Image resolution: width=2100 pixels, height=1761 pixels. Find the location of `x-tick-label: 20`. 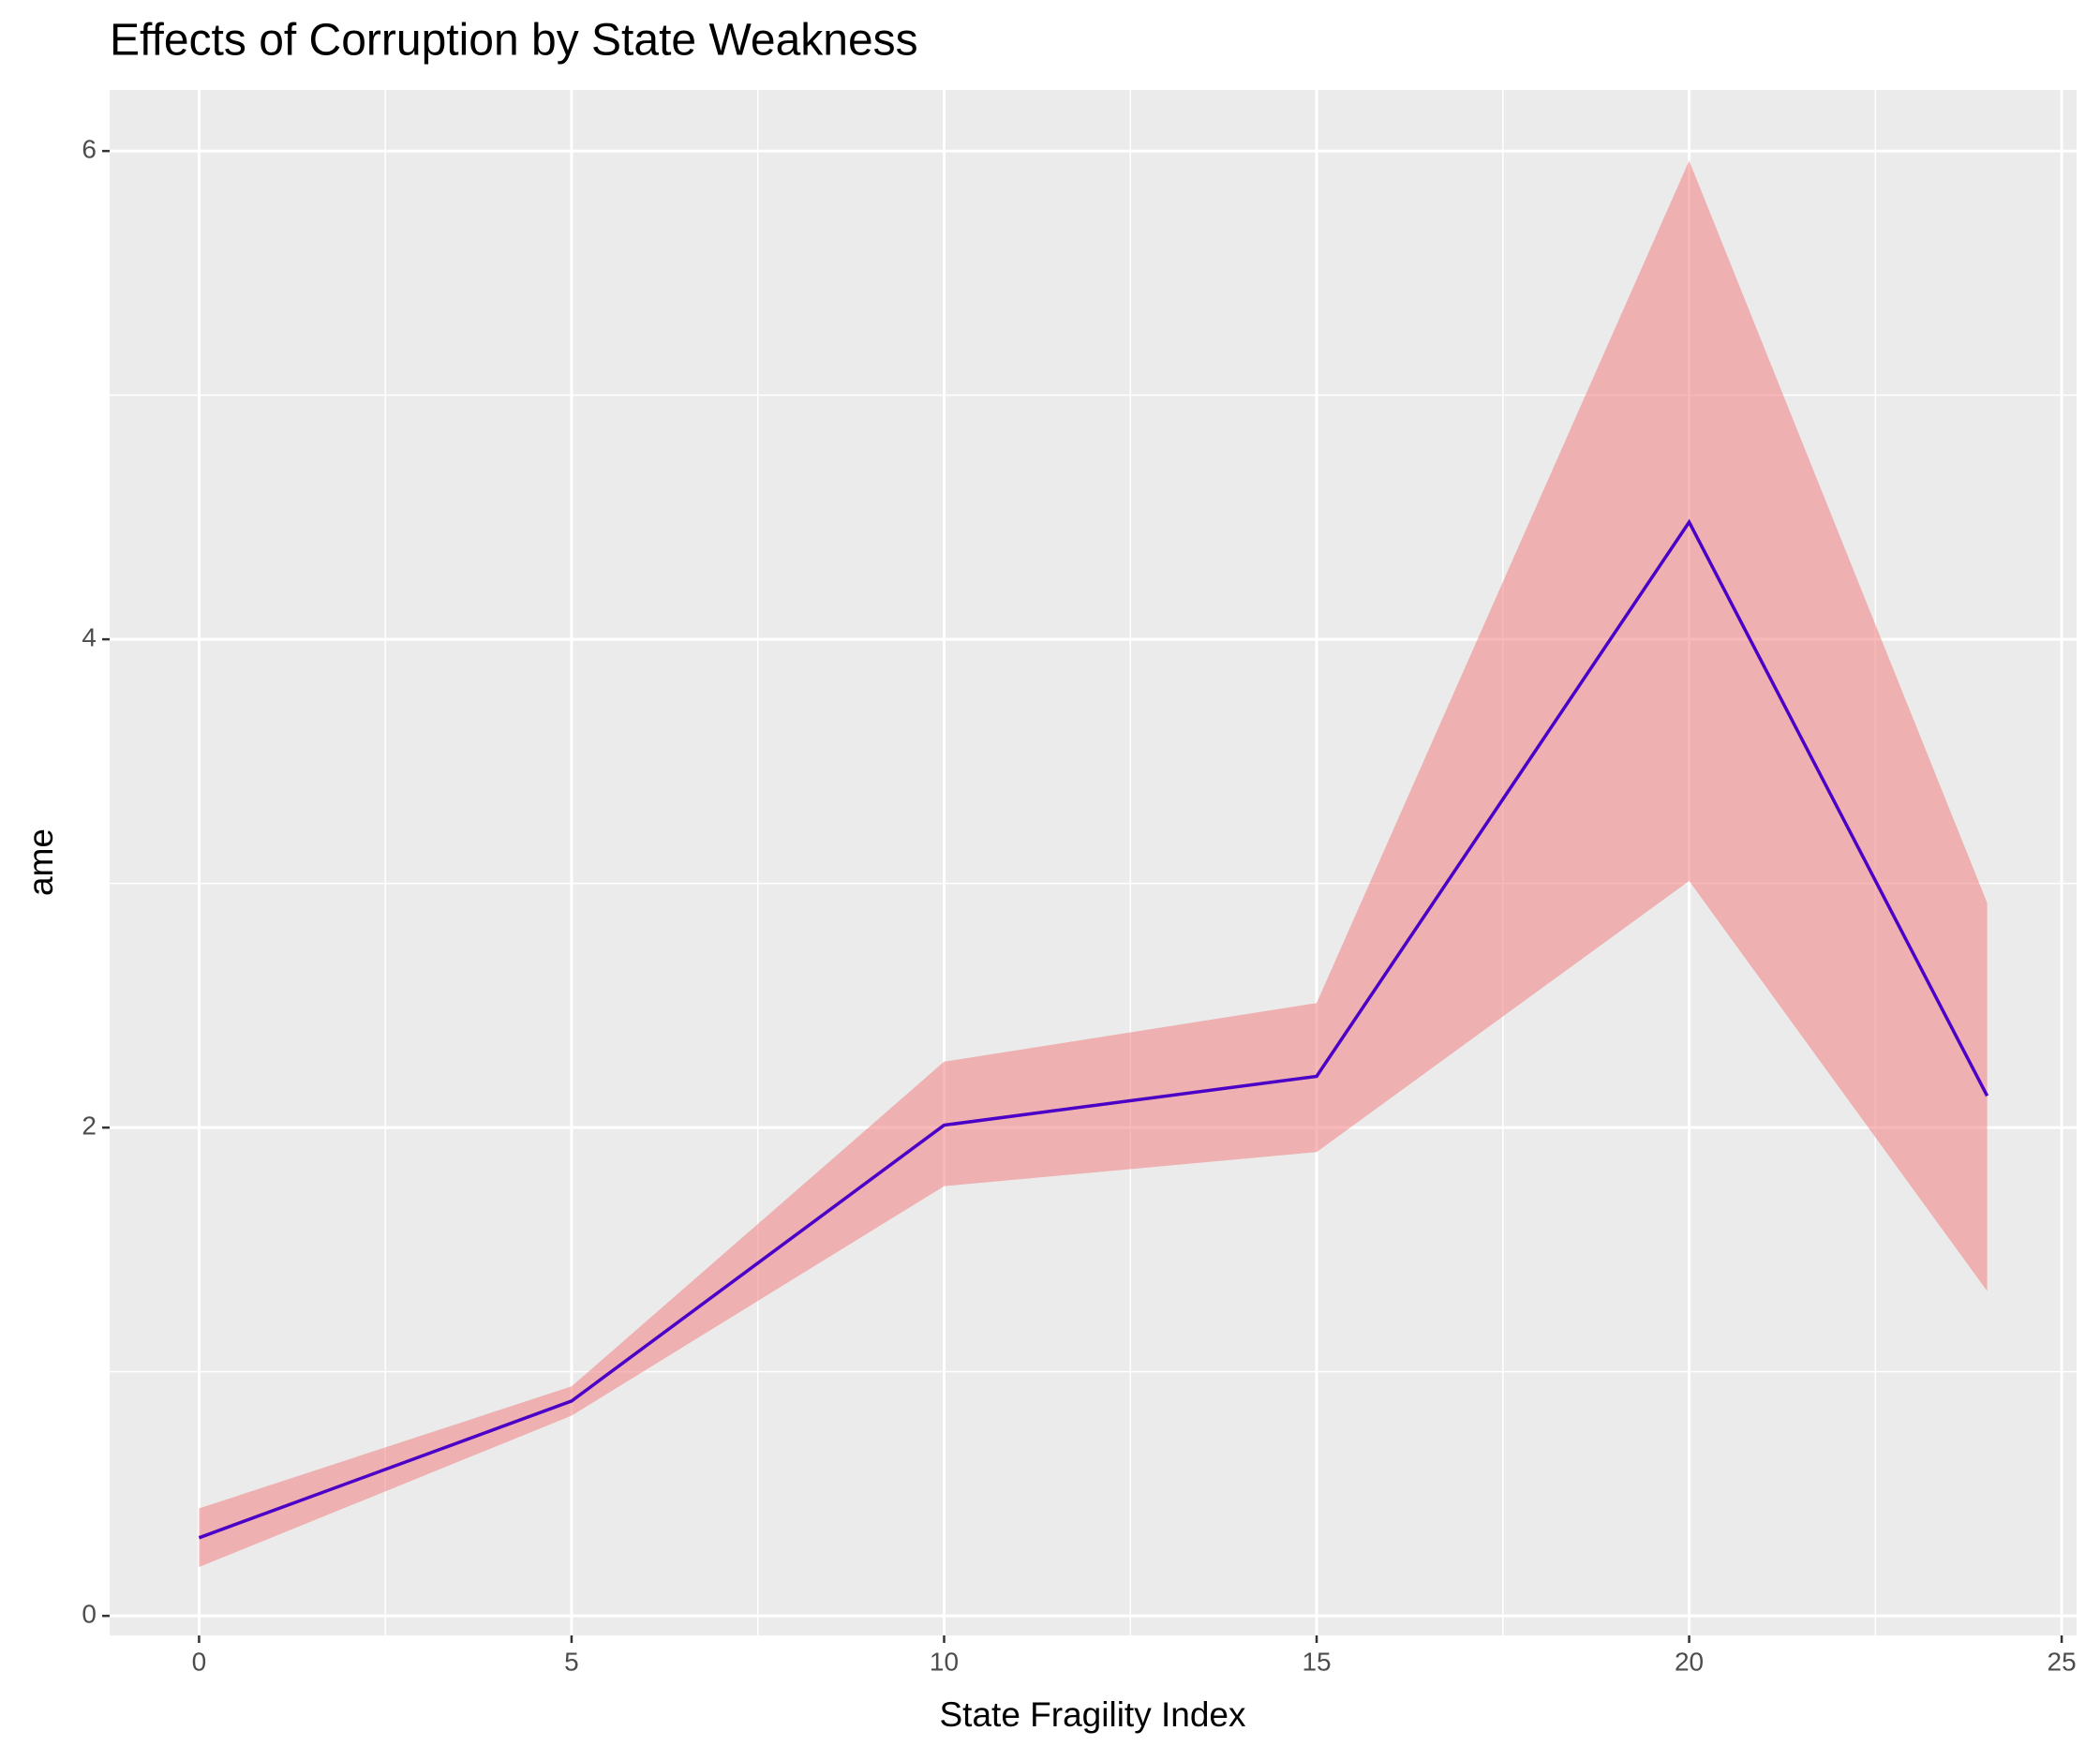

x-tick-label: 20 is located at coordinates (1689, 1661).